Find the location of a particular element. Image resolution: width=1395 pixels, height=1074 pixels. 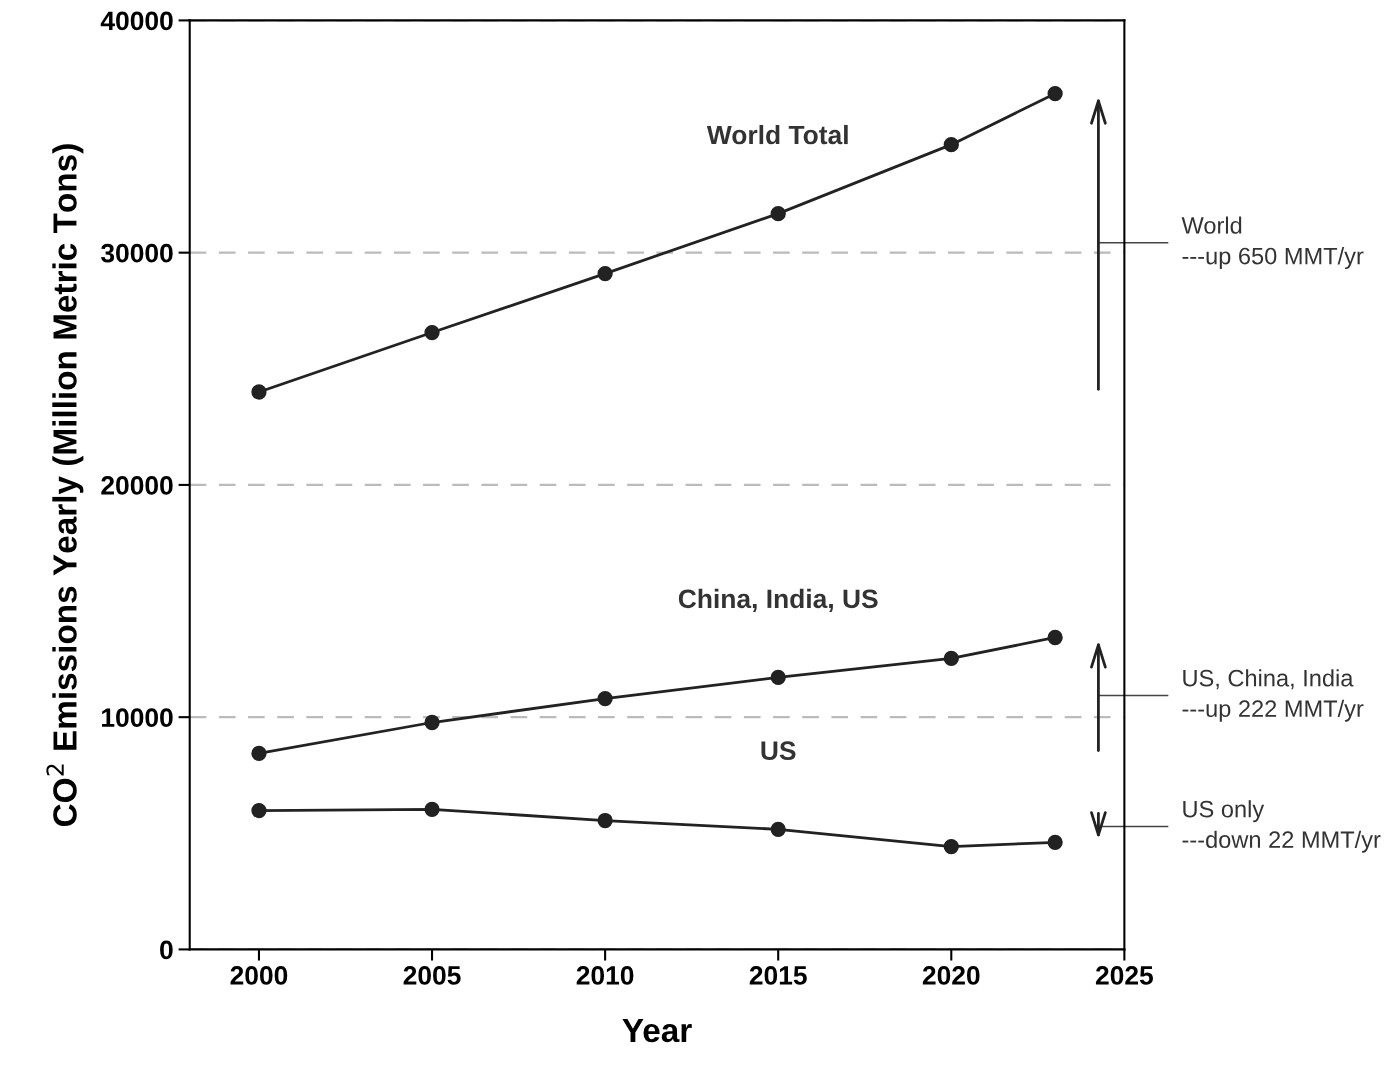

x-tick-label: 2010 is located at coordinates (605, 975).